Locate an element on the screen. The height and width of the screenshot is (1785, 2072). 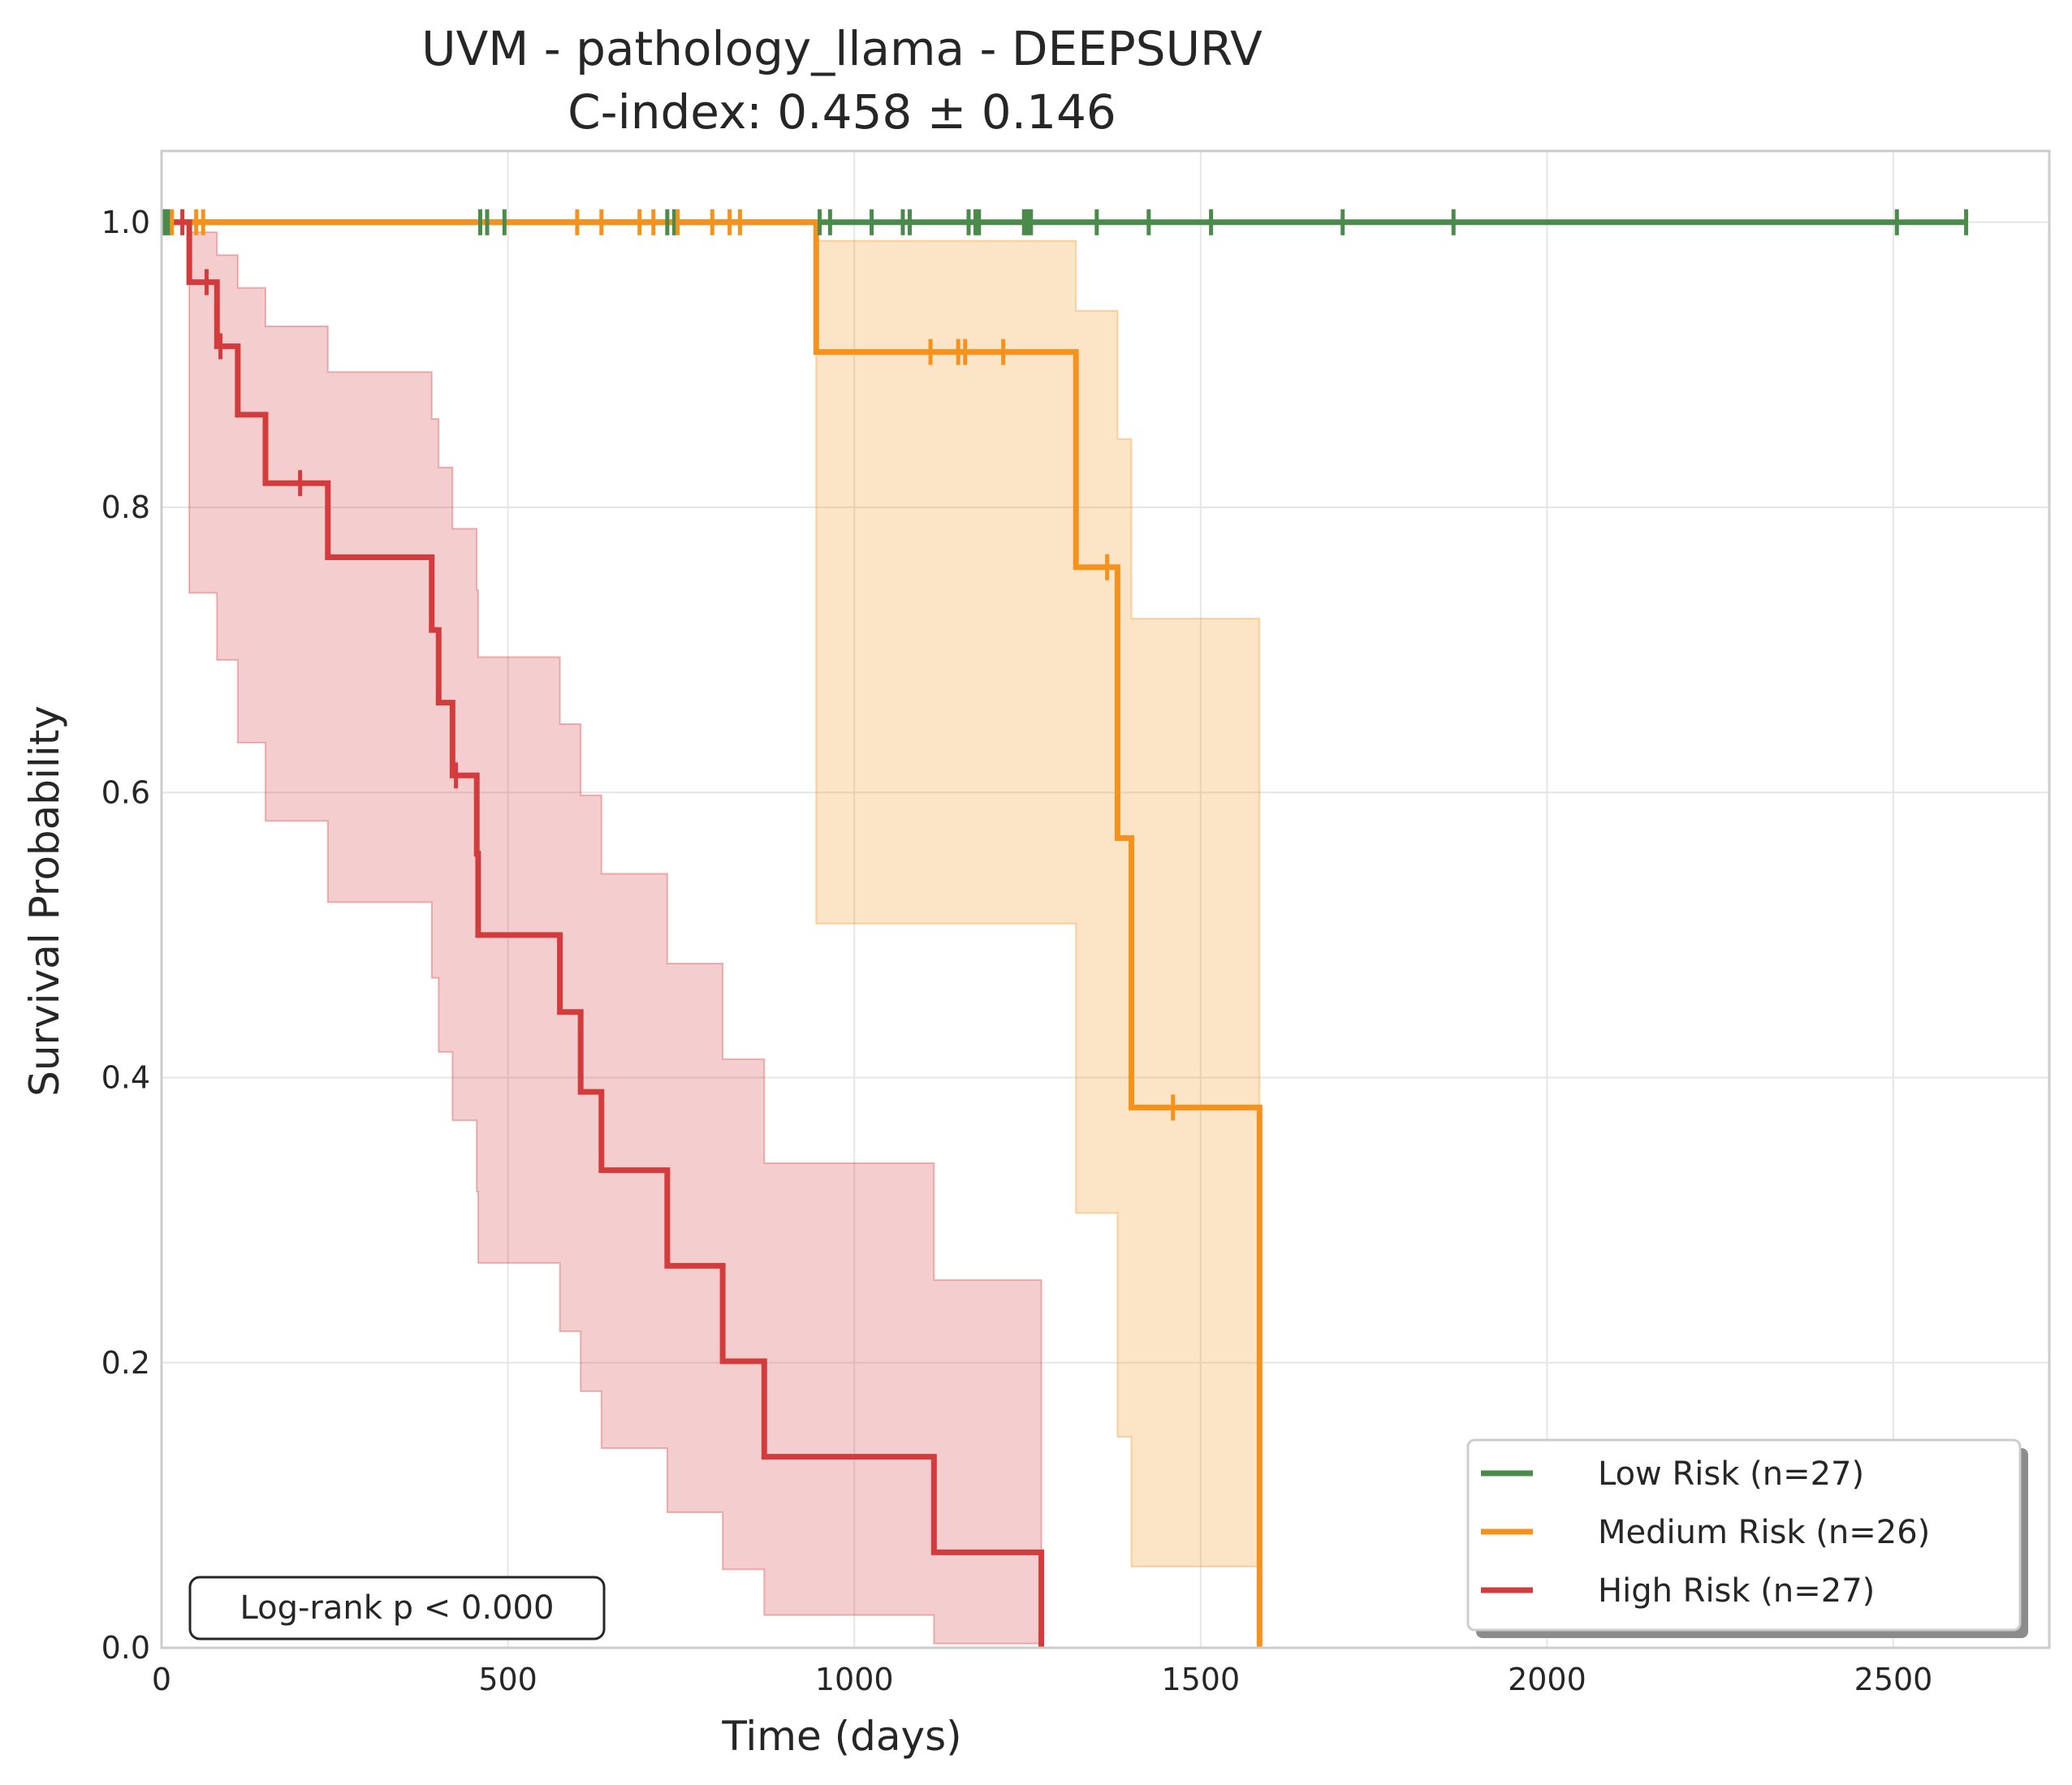
high-risk-legend-label: High Risk (n=27) is located at coordinates (1736, 1591).